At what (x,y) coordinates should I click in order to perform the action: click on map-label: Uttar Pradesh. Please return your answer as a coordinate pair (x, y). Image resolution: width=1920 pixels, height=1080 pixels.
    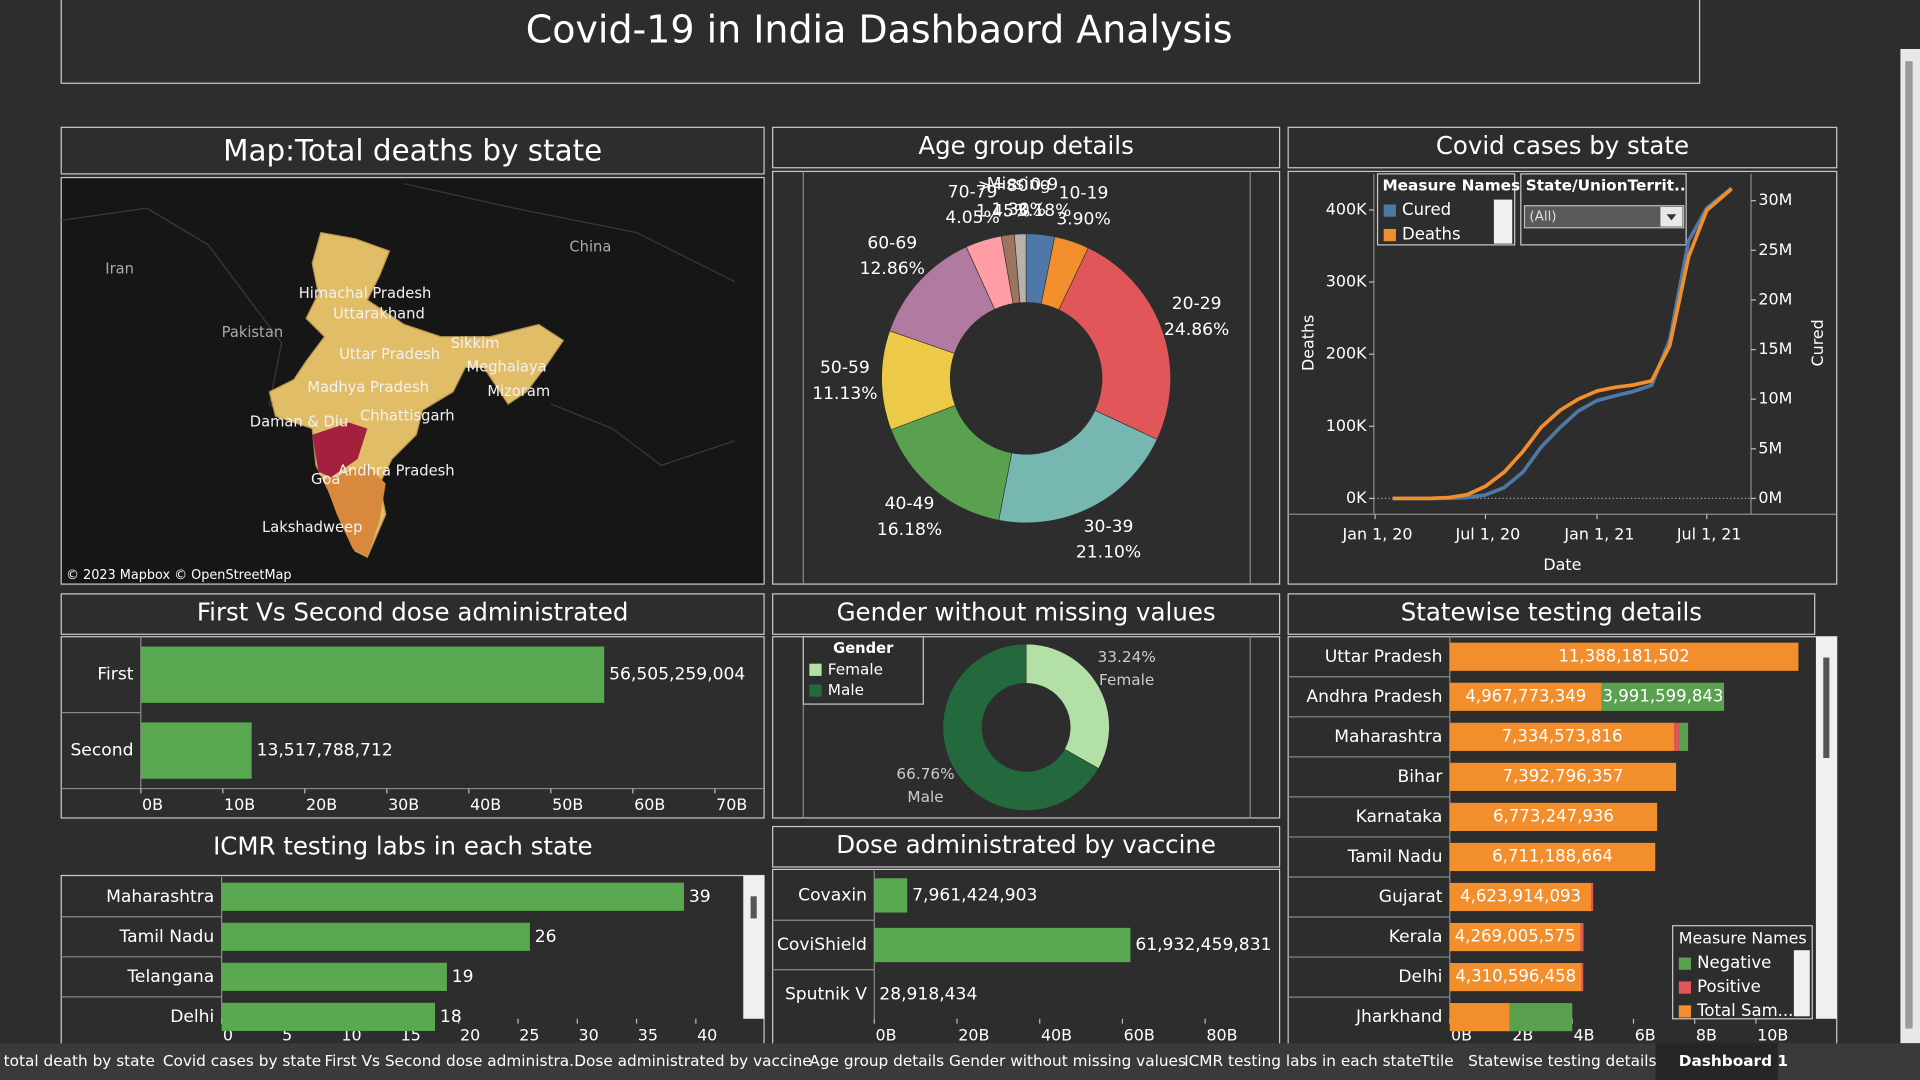
    Looking at the image, I should click on (389, 354).